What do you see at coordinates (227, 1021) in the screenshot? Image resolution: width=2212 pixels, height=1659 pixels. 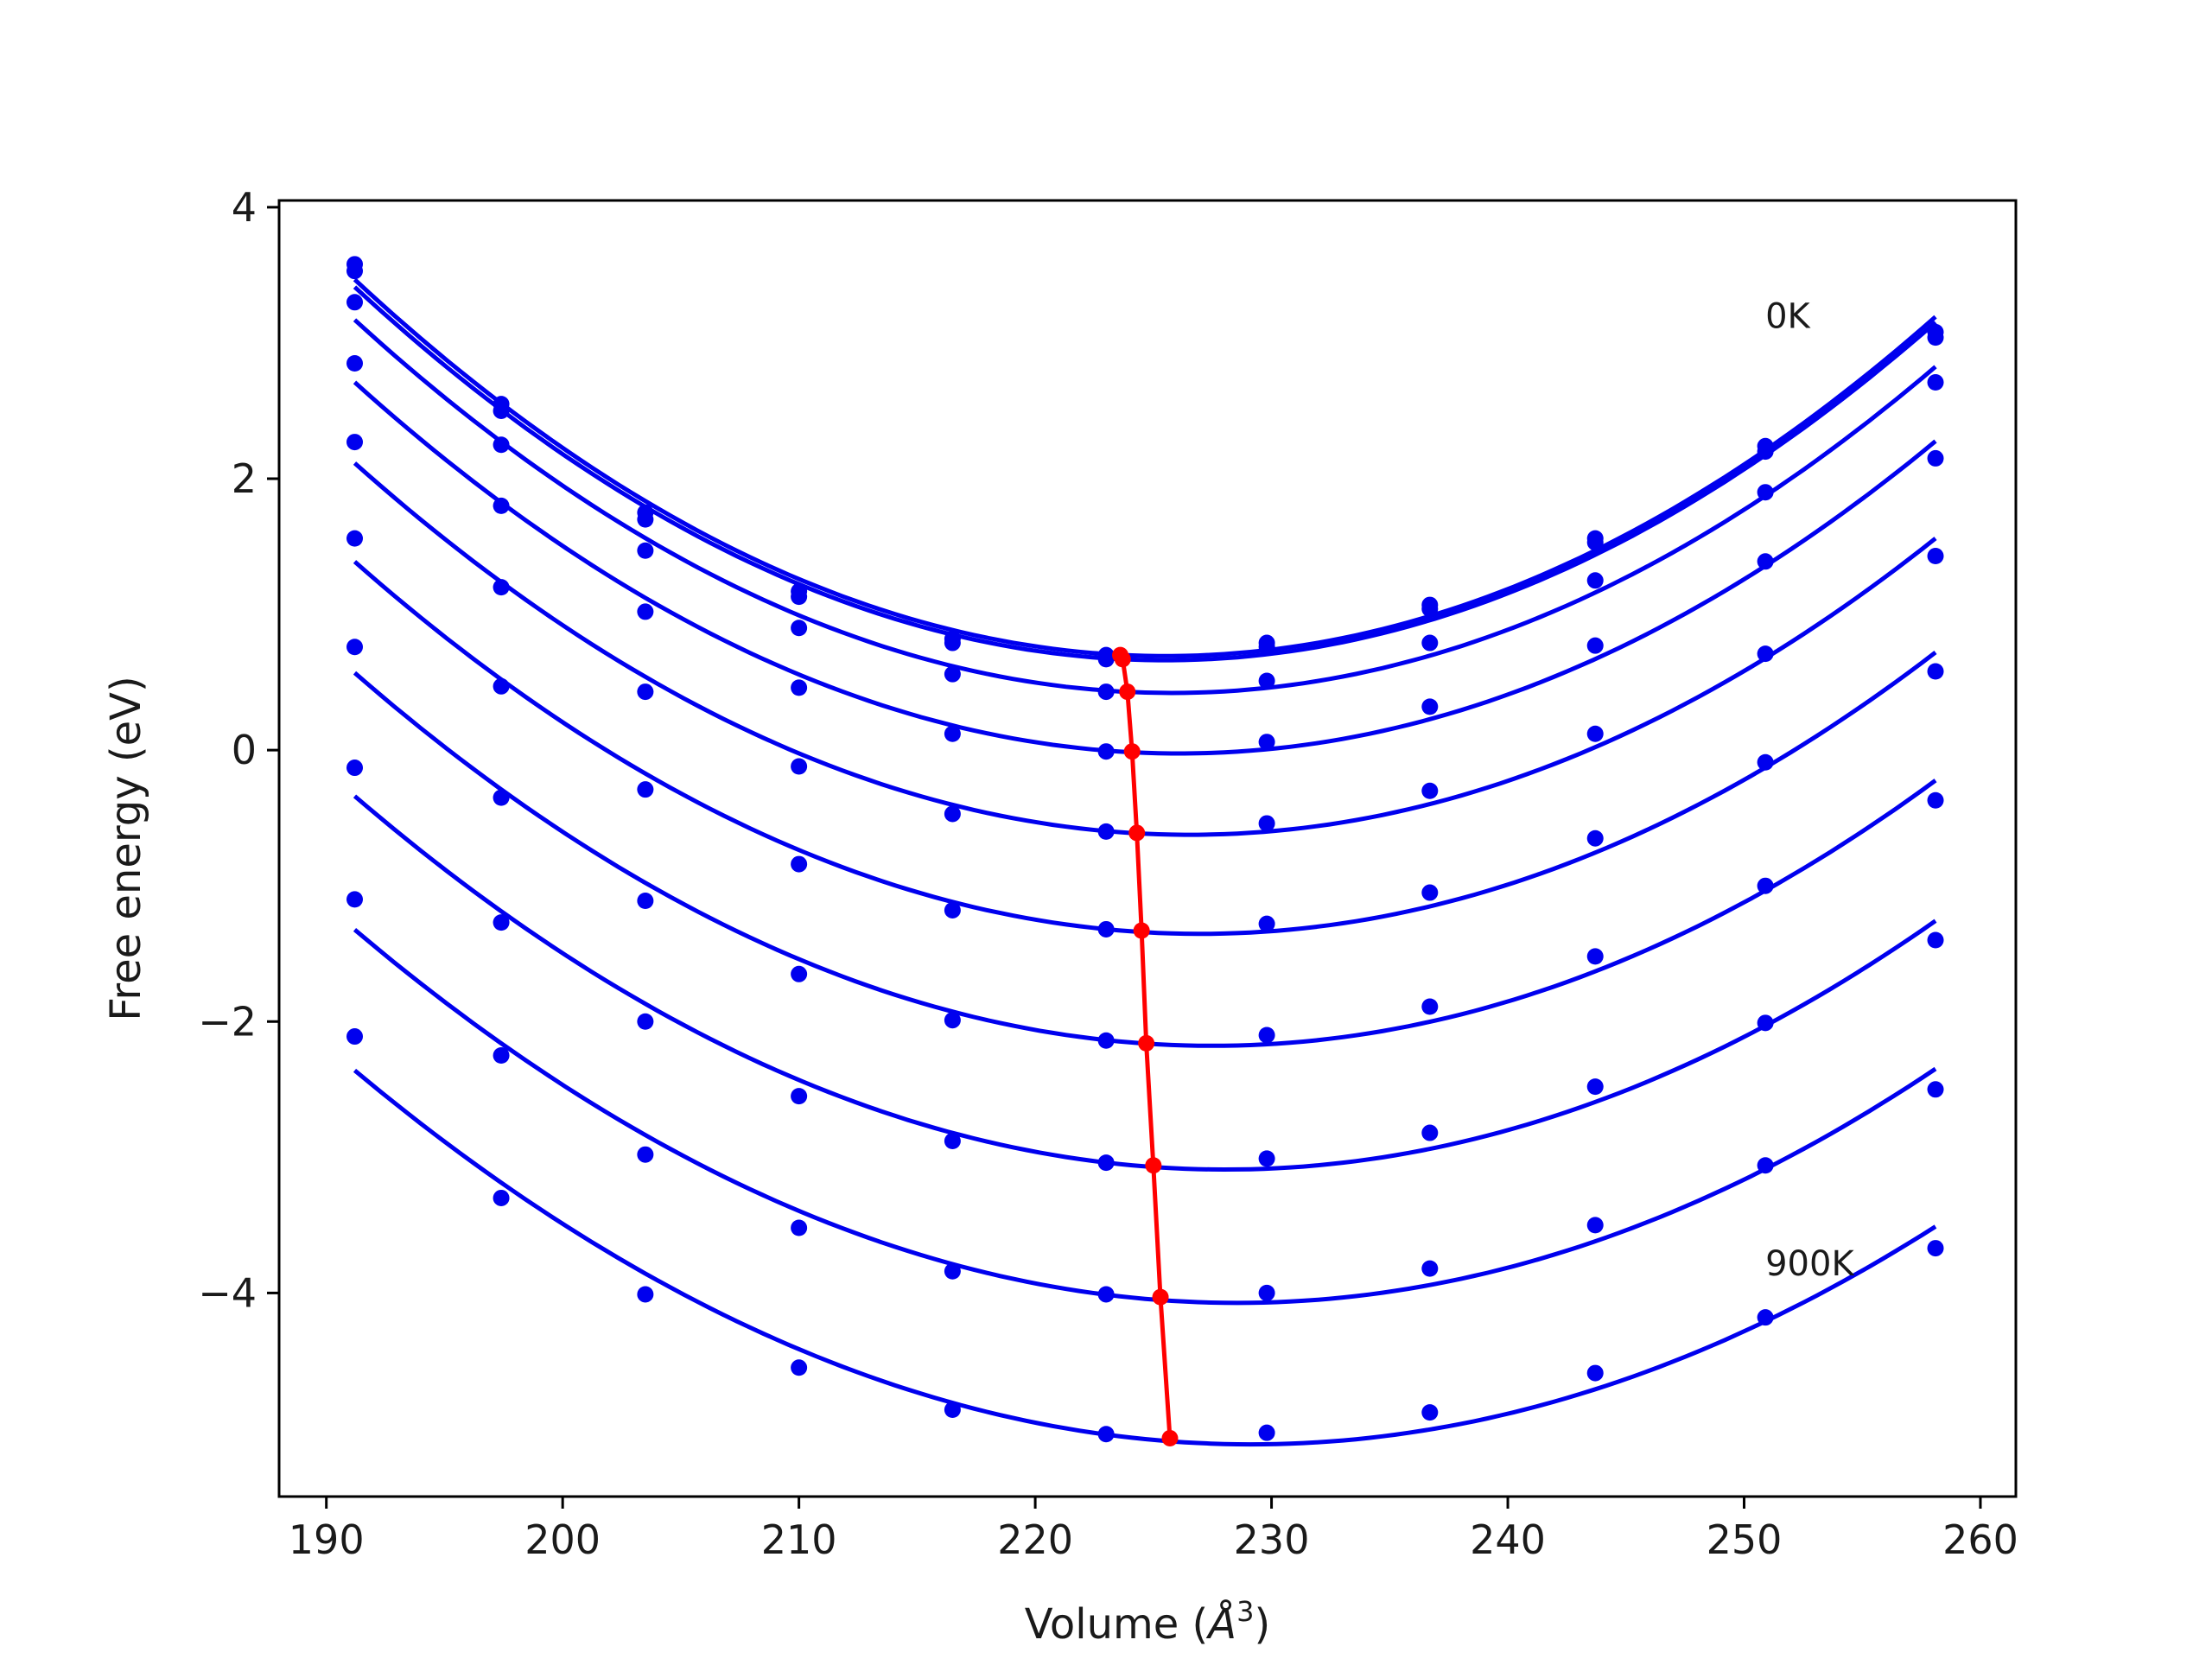 I see `y-tick-label: −2` at bounding box center [227, 1021].